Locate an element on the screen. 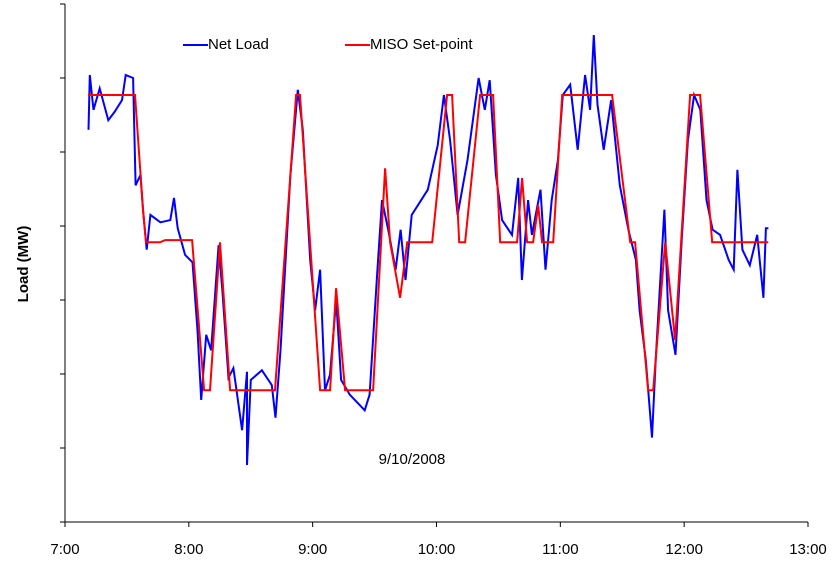 The image size is (839, 570). x-tick-label: 7:00 is located at coordinates (64, 549).